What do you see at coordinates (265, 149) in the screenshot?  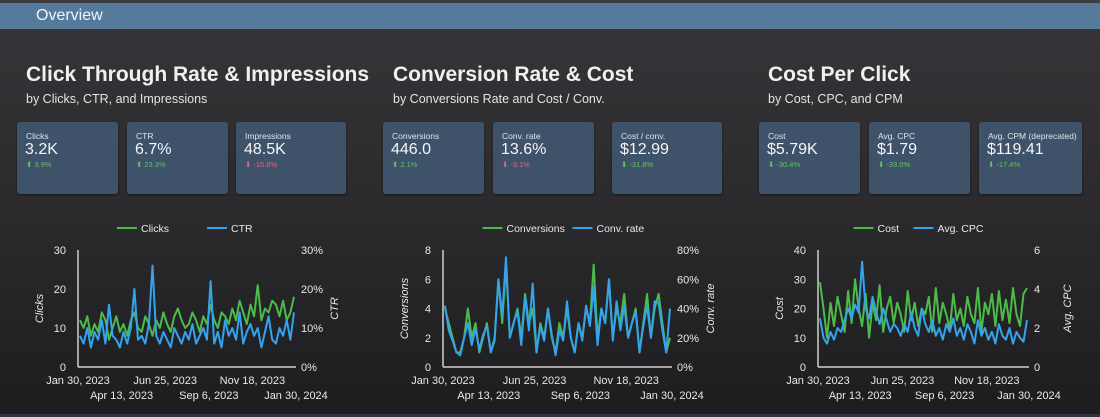 I see `scorecard-value: 48.5K` at bounding box center [265, 149].